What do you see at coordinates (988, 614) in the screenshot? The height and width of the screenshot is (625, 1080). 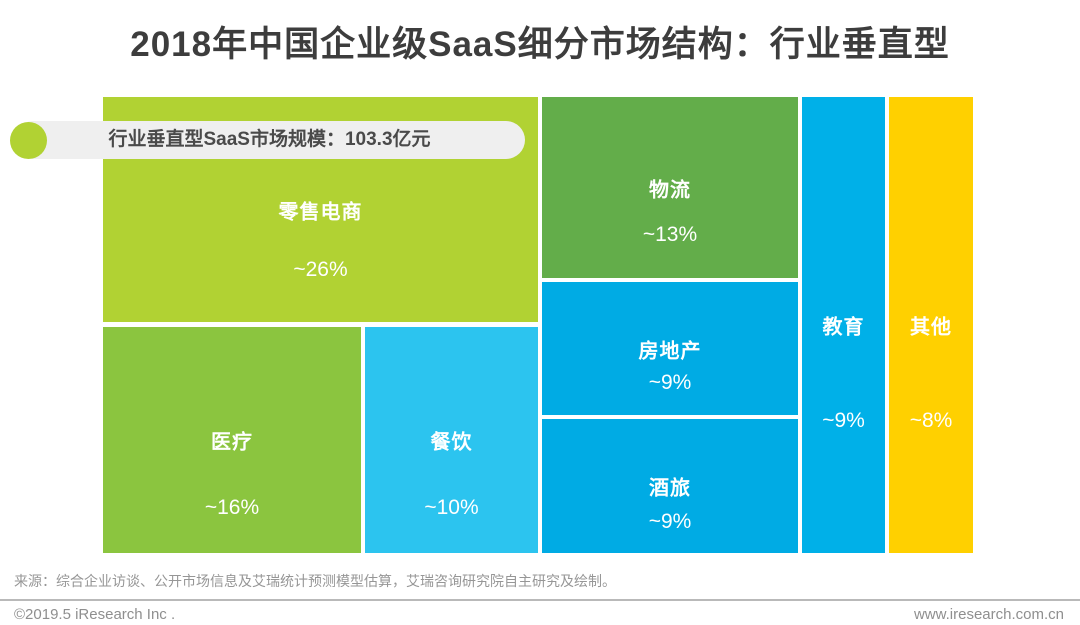 I see `footer-website: www.iresearch.com.cn` at bounding box center [988, 614].